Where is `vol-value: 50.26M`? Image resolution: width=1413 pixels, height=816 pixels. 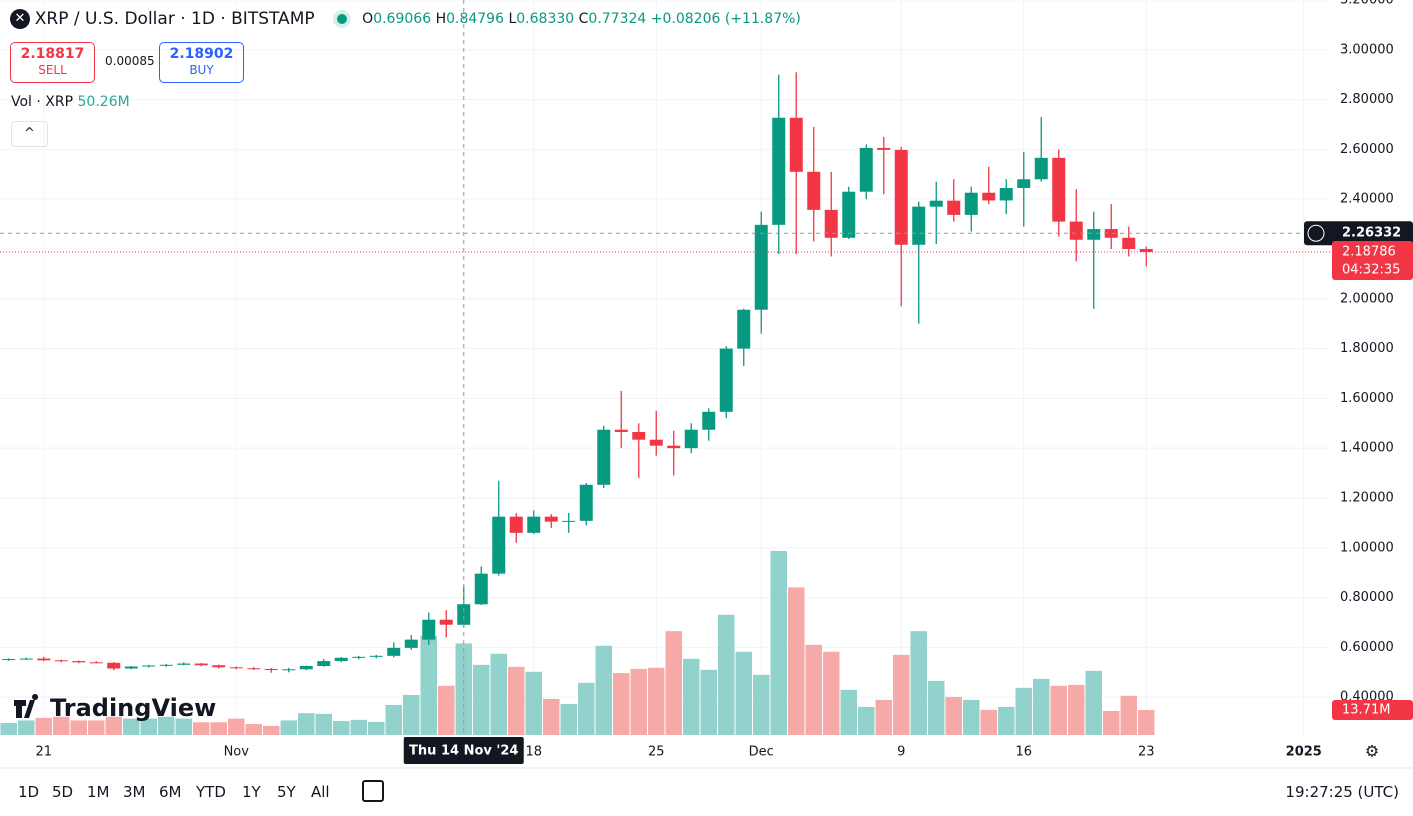 vol-value: 50.26M is located at coordinates (103, 102).